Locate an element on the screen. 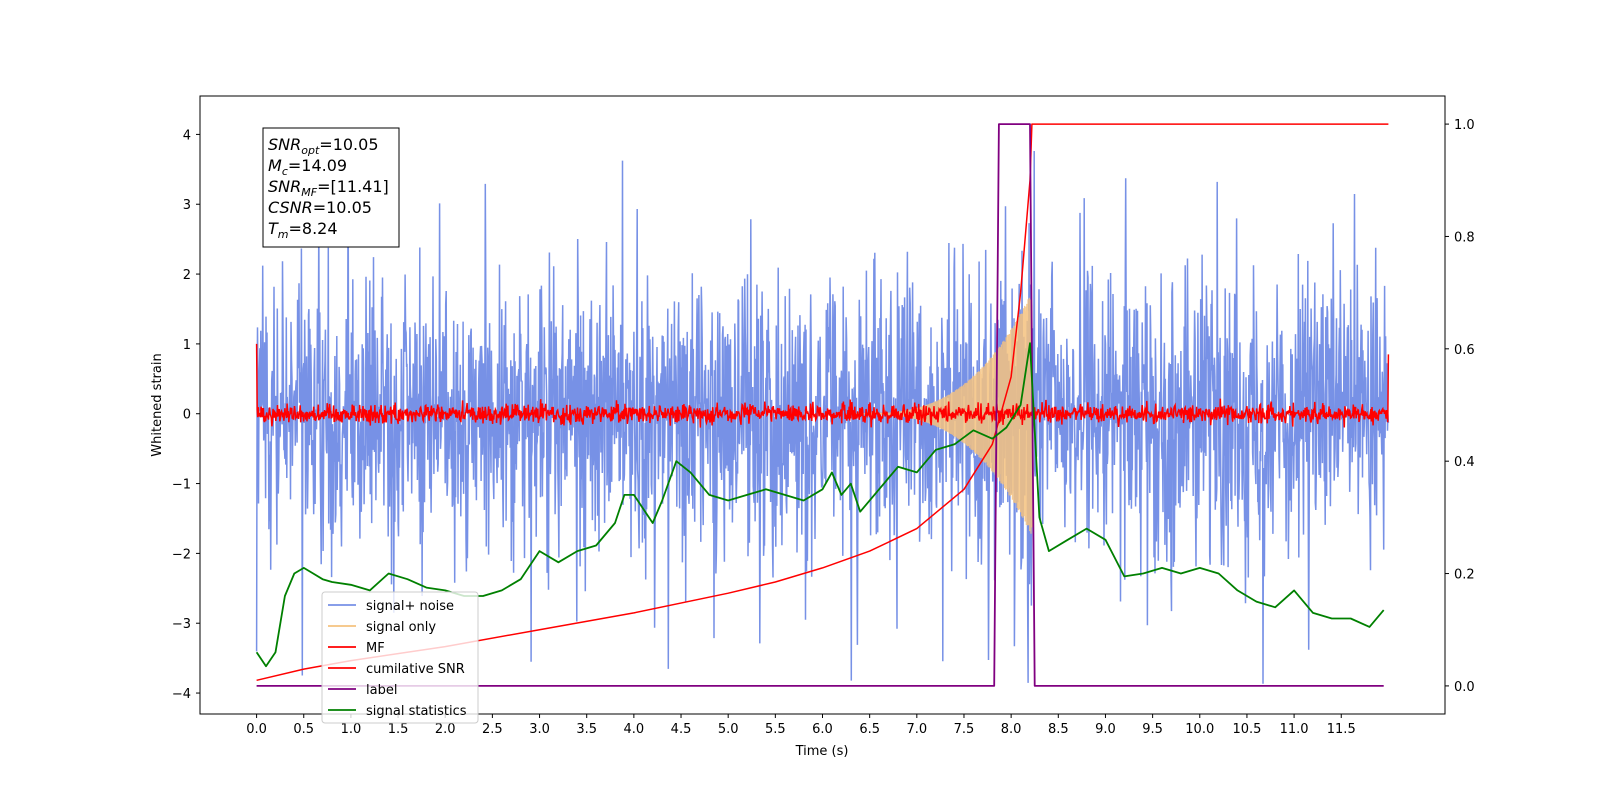  x-tick-label: 10.0 is located at coordinates (1199, 729).